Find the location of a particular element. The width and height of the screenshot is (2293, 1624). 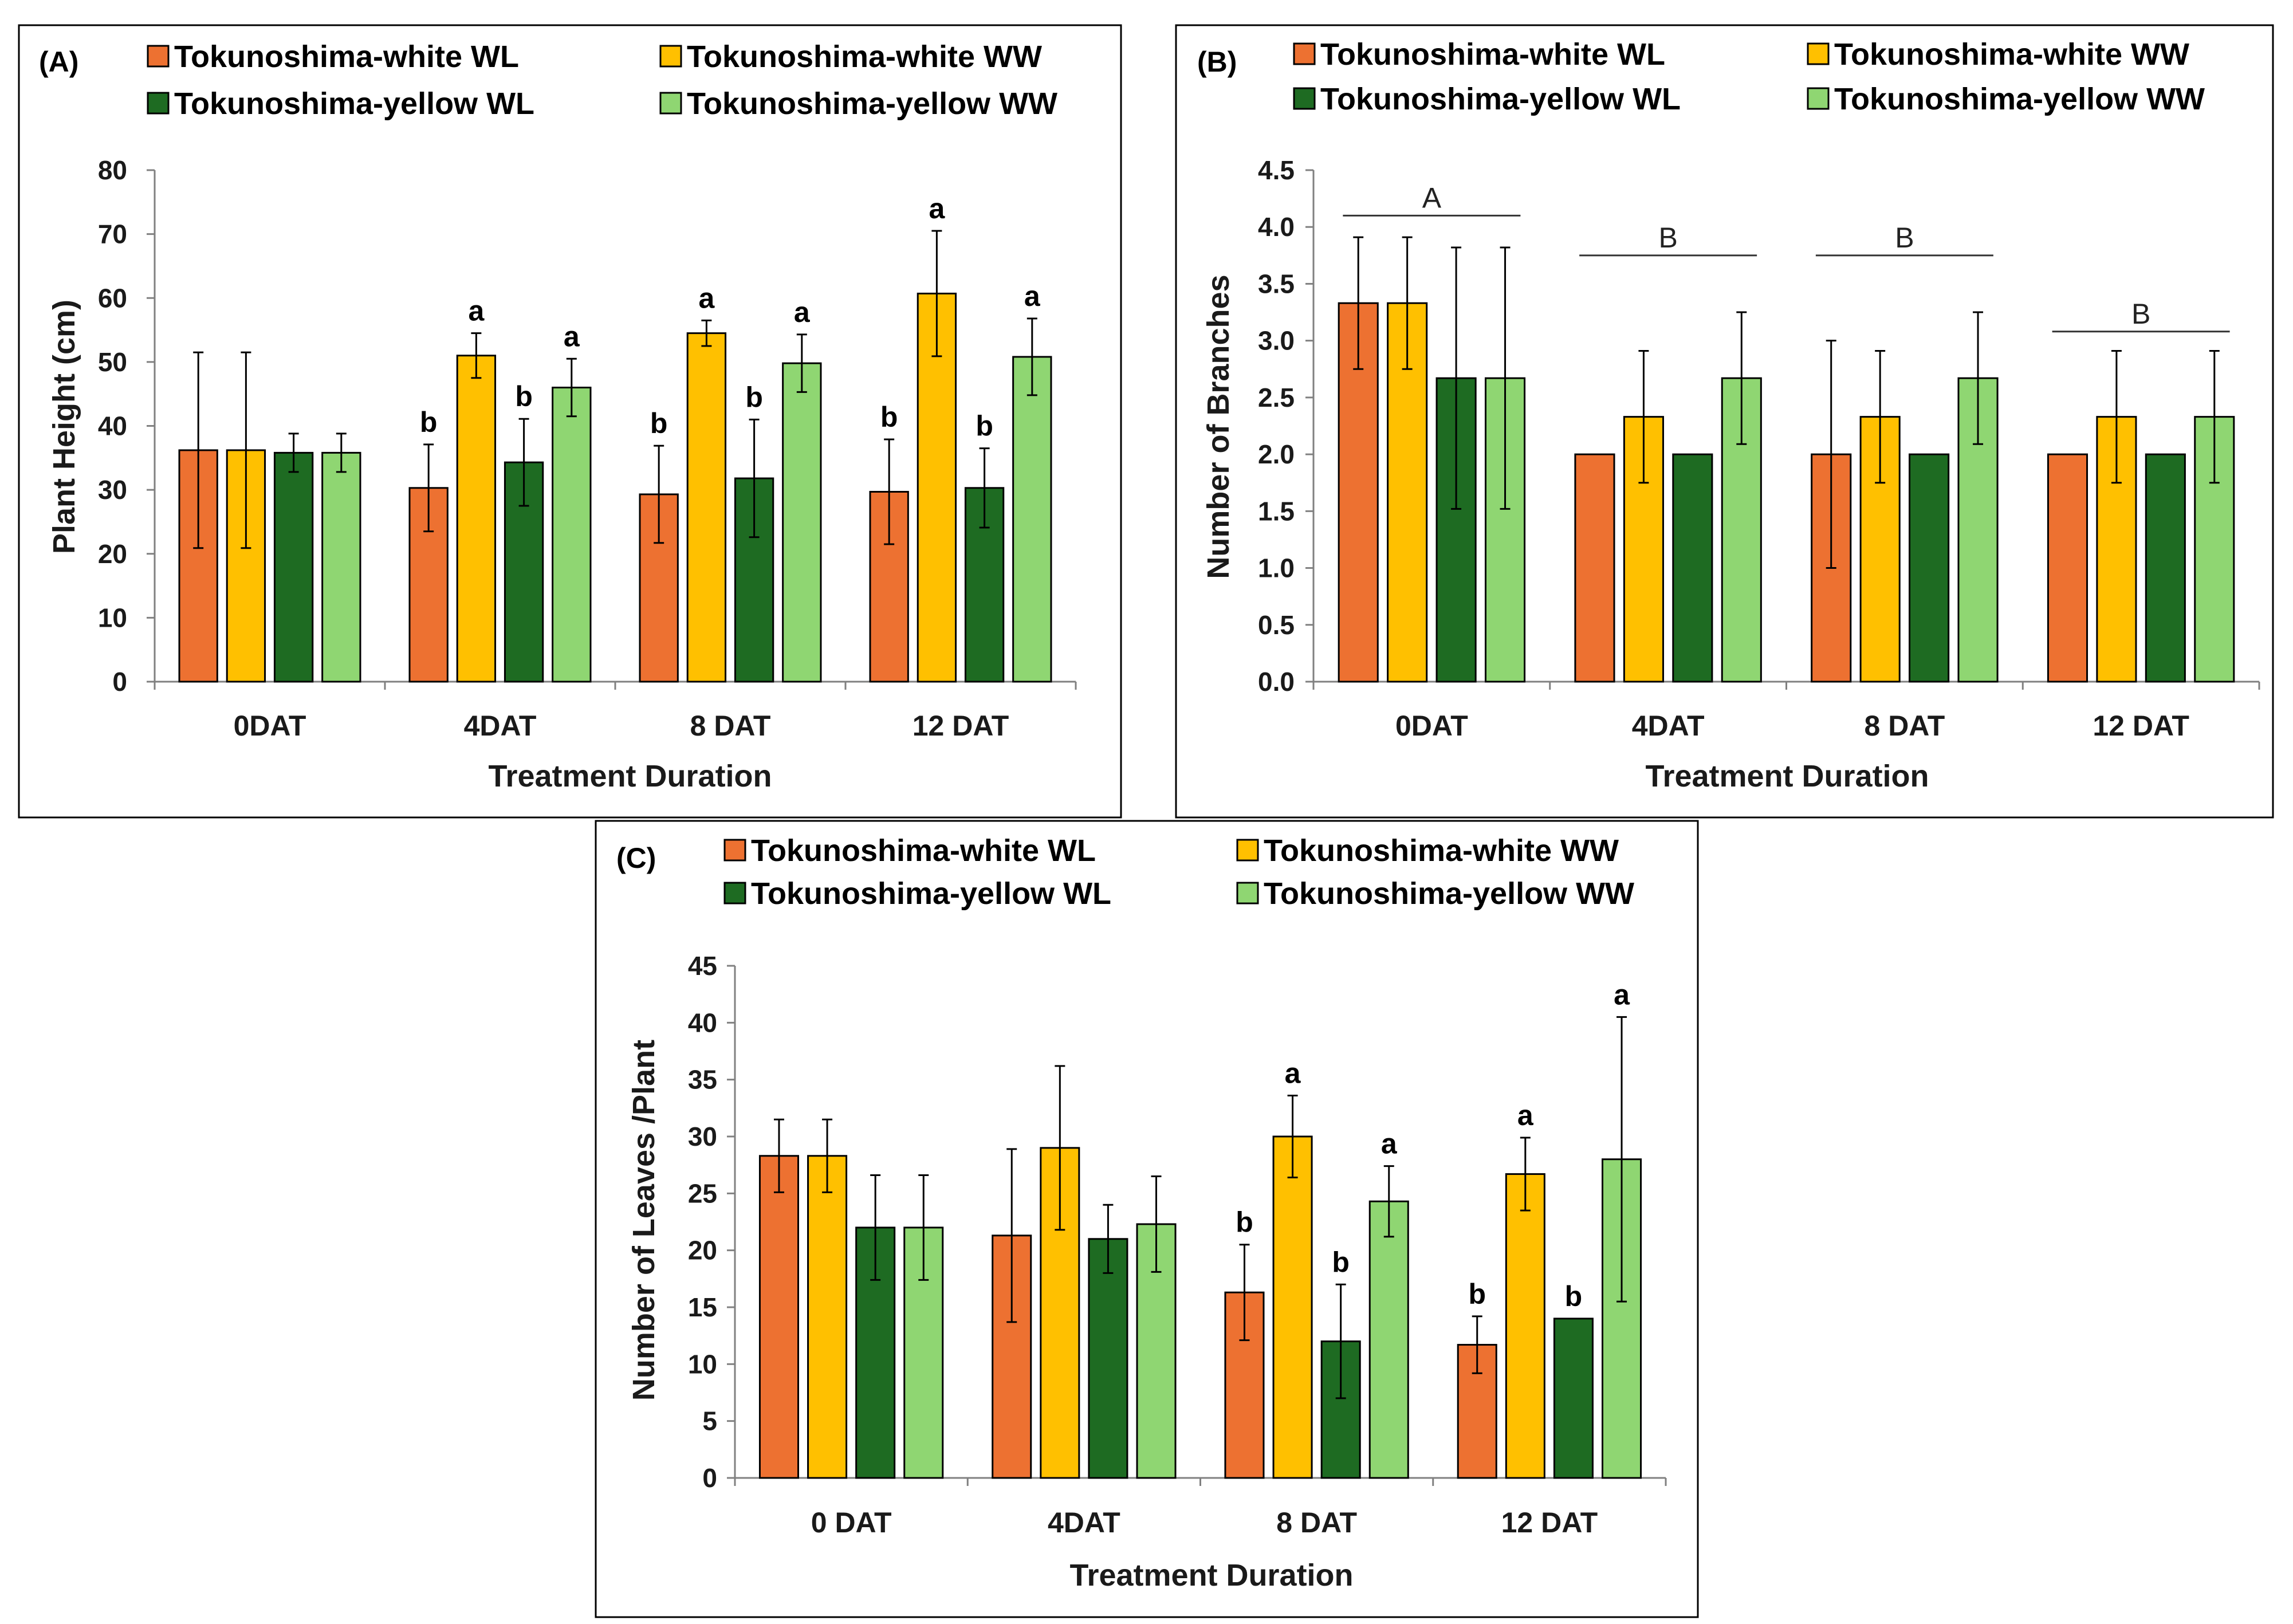

panel-b-ylabel: Number of Branches is located at coordinates (1218, 426).